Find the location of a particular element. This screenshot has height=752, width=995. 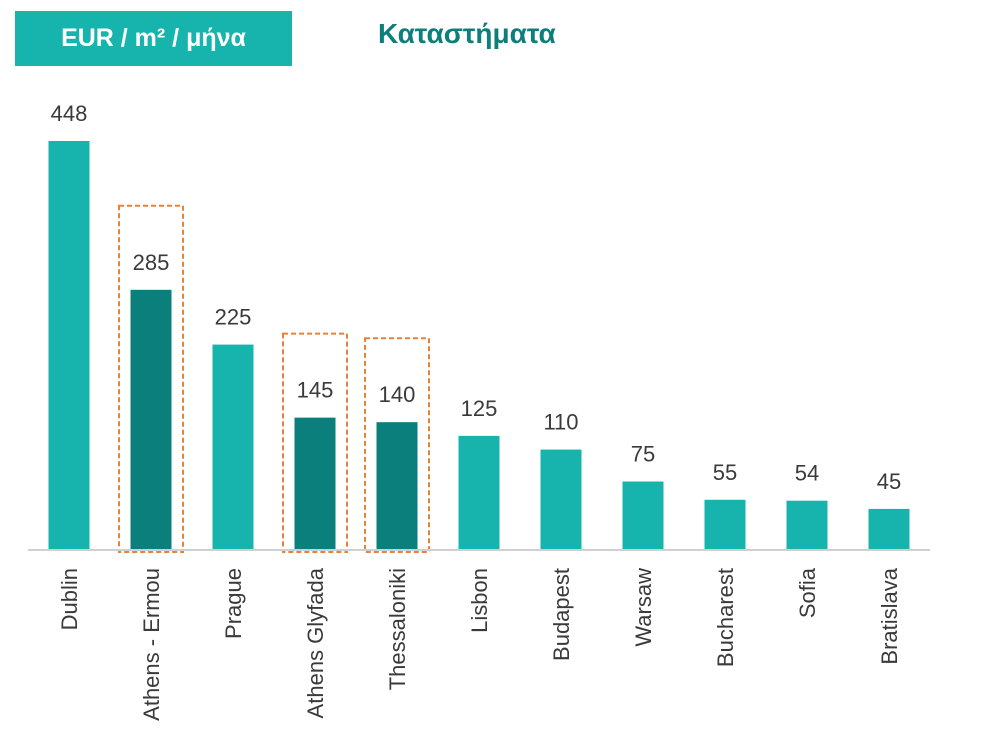

unit-badge: EUR / m² / μήνα is located at coordinates (153, 38).